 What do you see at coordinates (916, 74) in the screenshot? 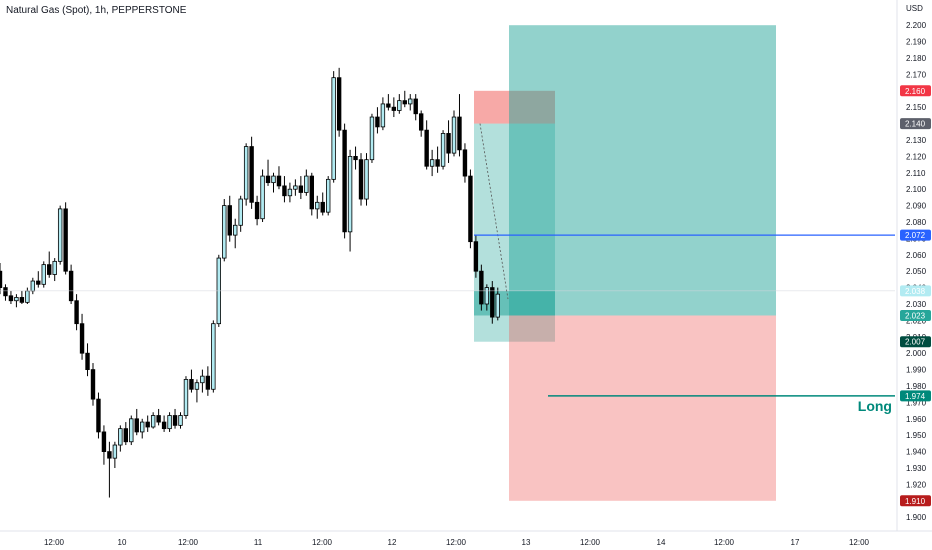
I see `price-tick-label: 2.170` at bounding box center [916, 74].